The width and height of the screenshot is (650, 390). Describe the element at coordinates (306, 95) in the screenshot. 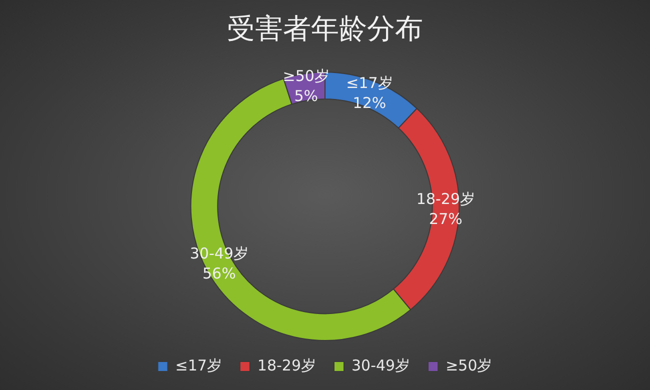

I see `data-label: 5%` at that location.